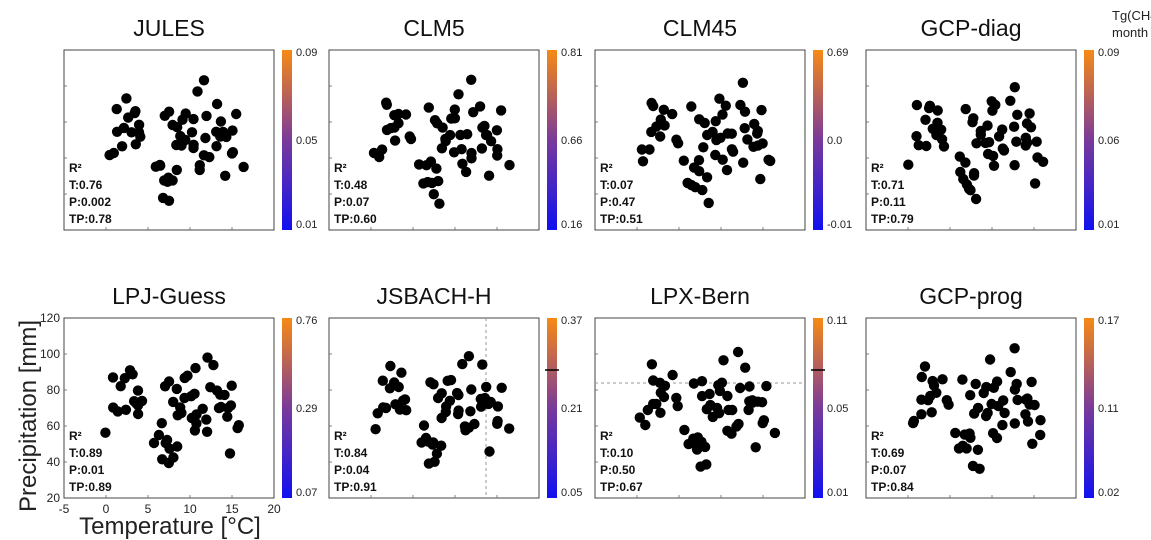  Describe the element at coordinates (618, 202) in the screenshot. I see `stat-line: P:0.47` at that location.